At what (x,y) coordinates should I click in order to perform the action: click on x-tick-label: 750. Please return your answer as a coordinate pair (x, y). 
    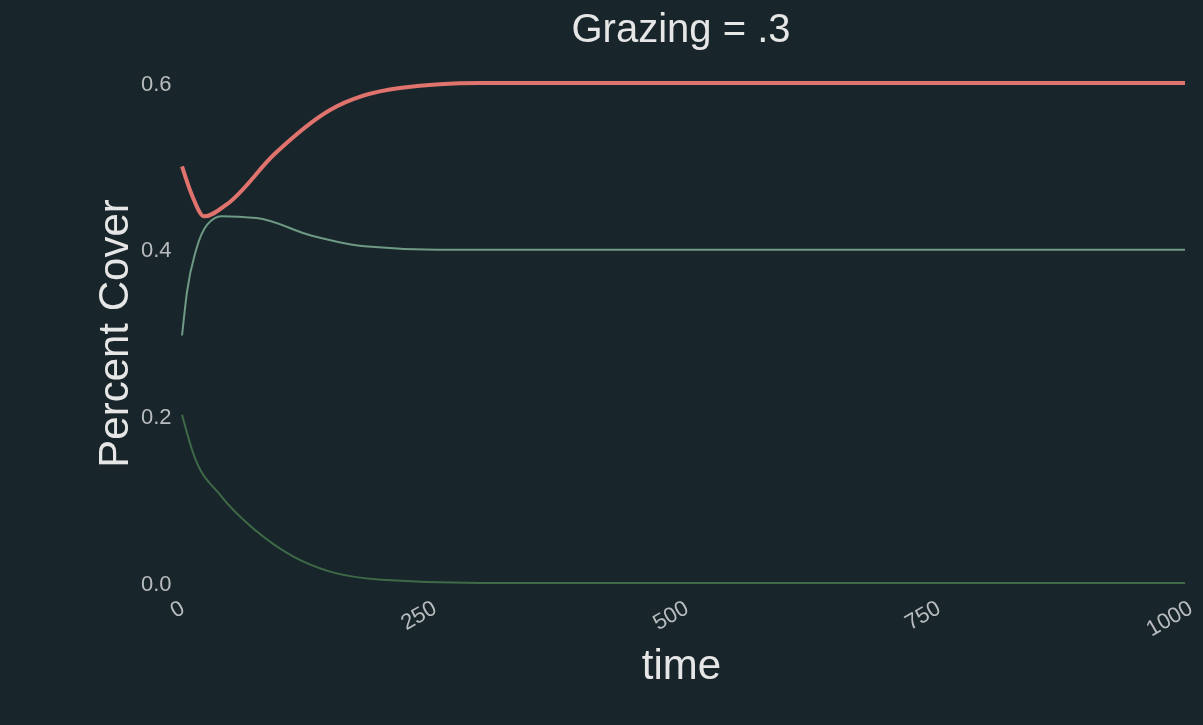
    Looking at the image, I should click on (922, 614).